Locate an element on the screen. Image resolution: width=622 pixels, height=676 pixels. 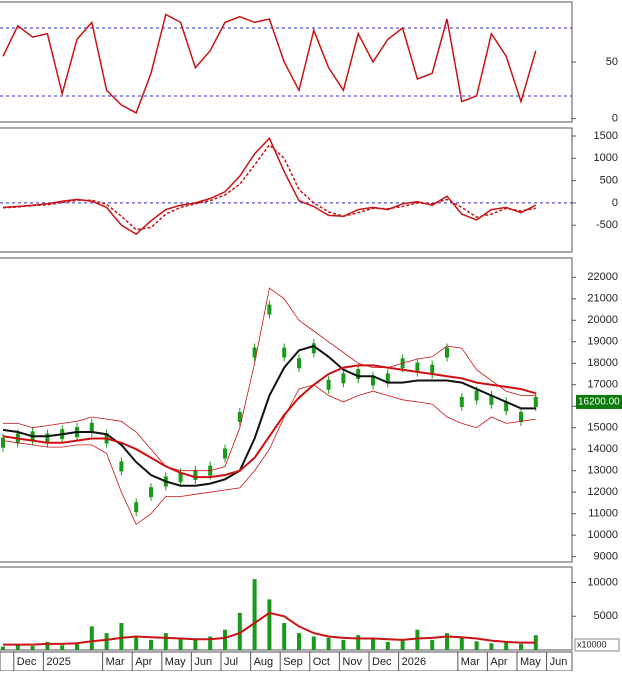
y-tick-label: 21000 is located at coordinates (602, 299).